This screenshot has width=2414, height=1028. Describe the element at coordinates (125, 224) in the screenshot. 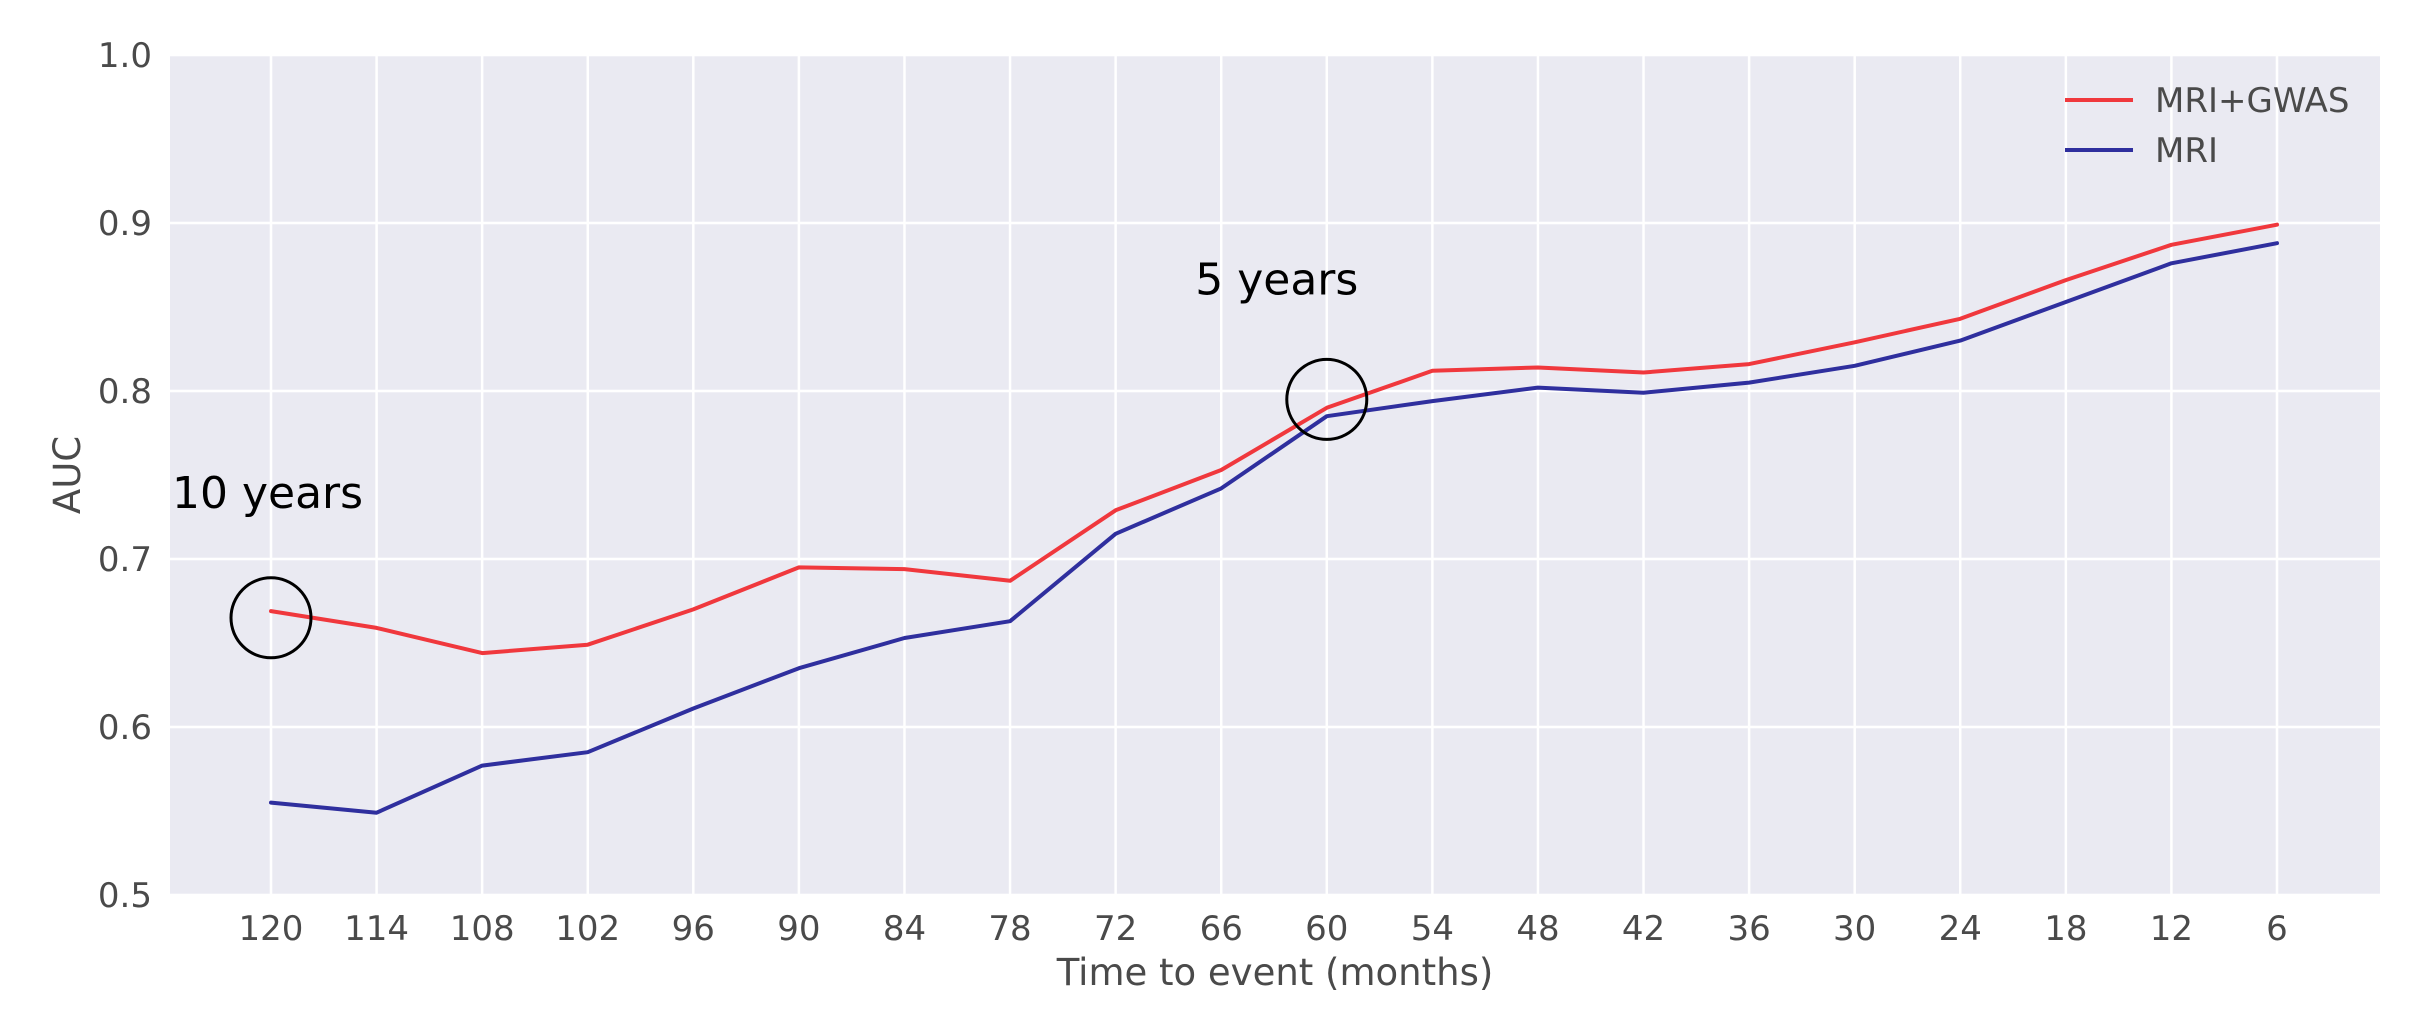

I see `y-tick-label: 0.9` at that location.